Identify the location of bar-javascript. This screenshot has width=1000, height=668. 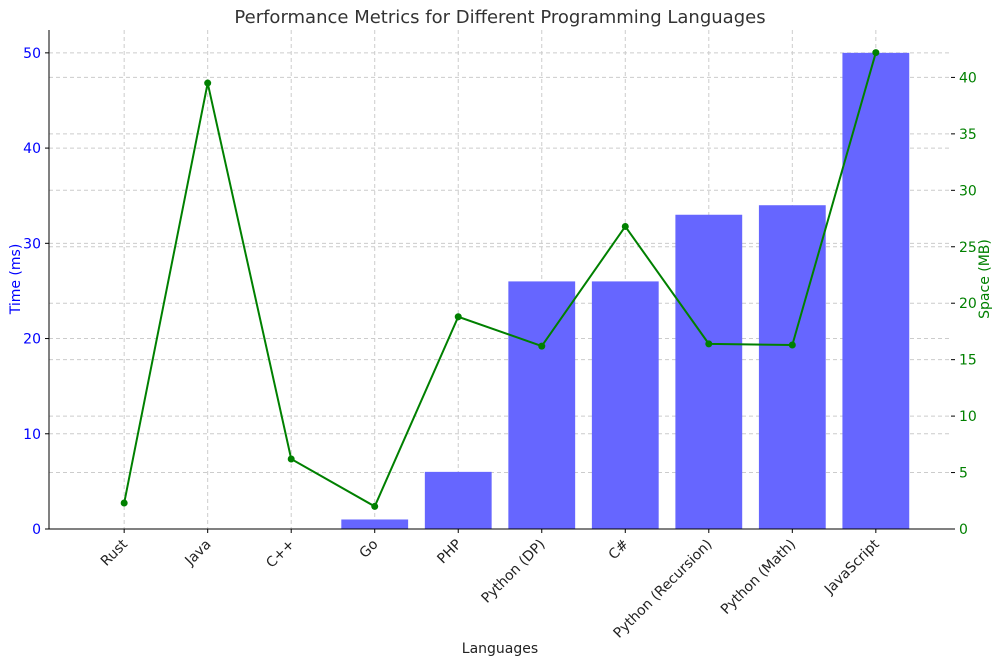
(876, 291).